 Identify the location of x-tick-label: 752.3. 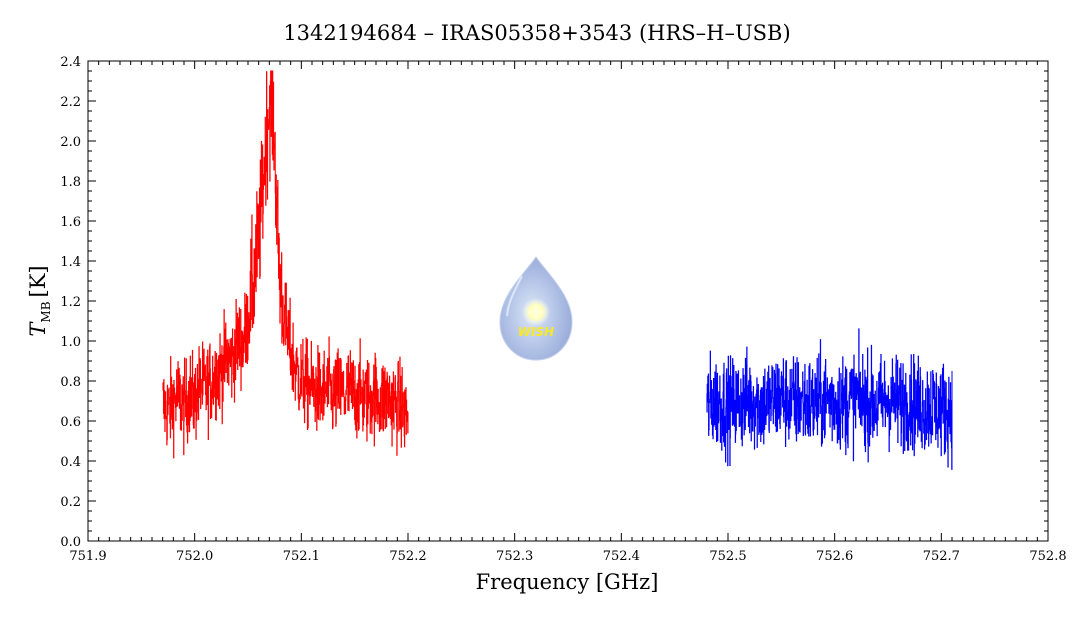
(514, 556).